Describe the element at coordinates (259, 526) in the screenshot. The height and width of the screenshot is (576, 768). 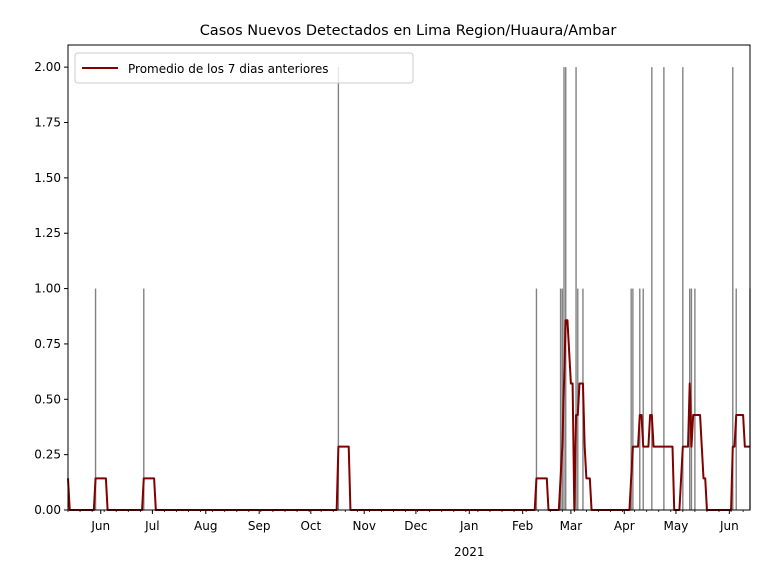
I see `x-tick-label: Sep` at that location.